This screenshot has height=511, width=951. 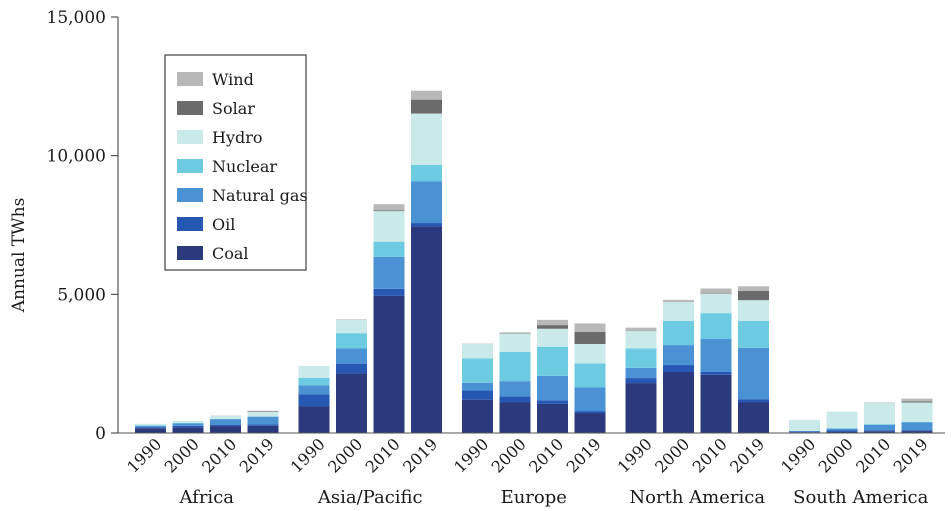 I want to click on bar-hydro-asia-pacific-1990, so click(x=314, y=371).